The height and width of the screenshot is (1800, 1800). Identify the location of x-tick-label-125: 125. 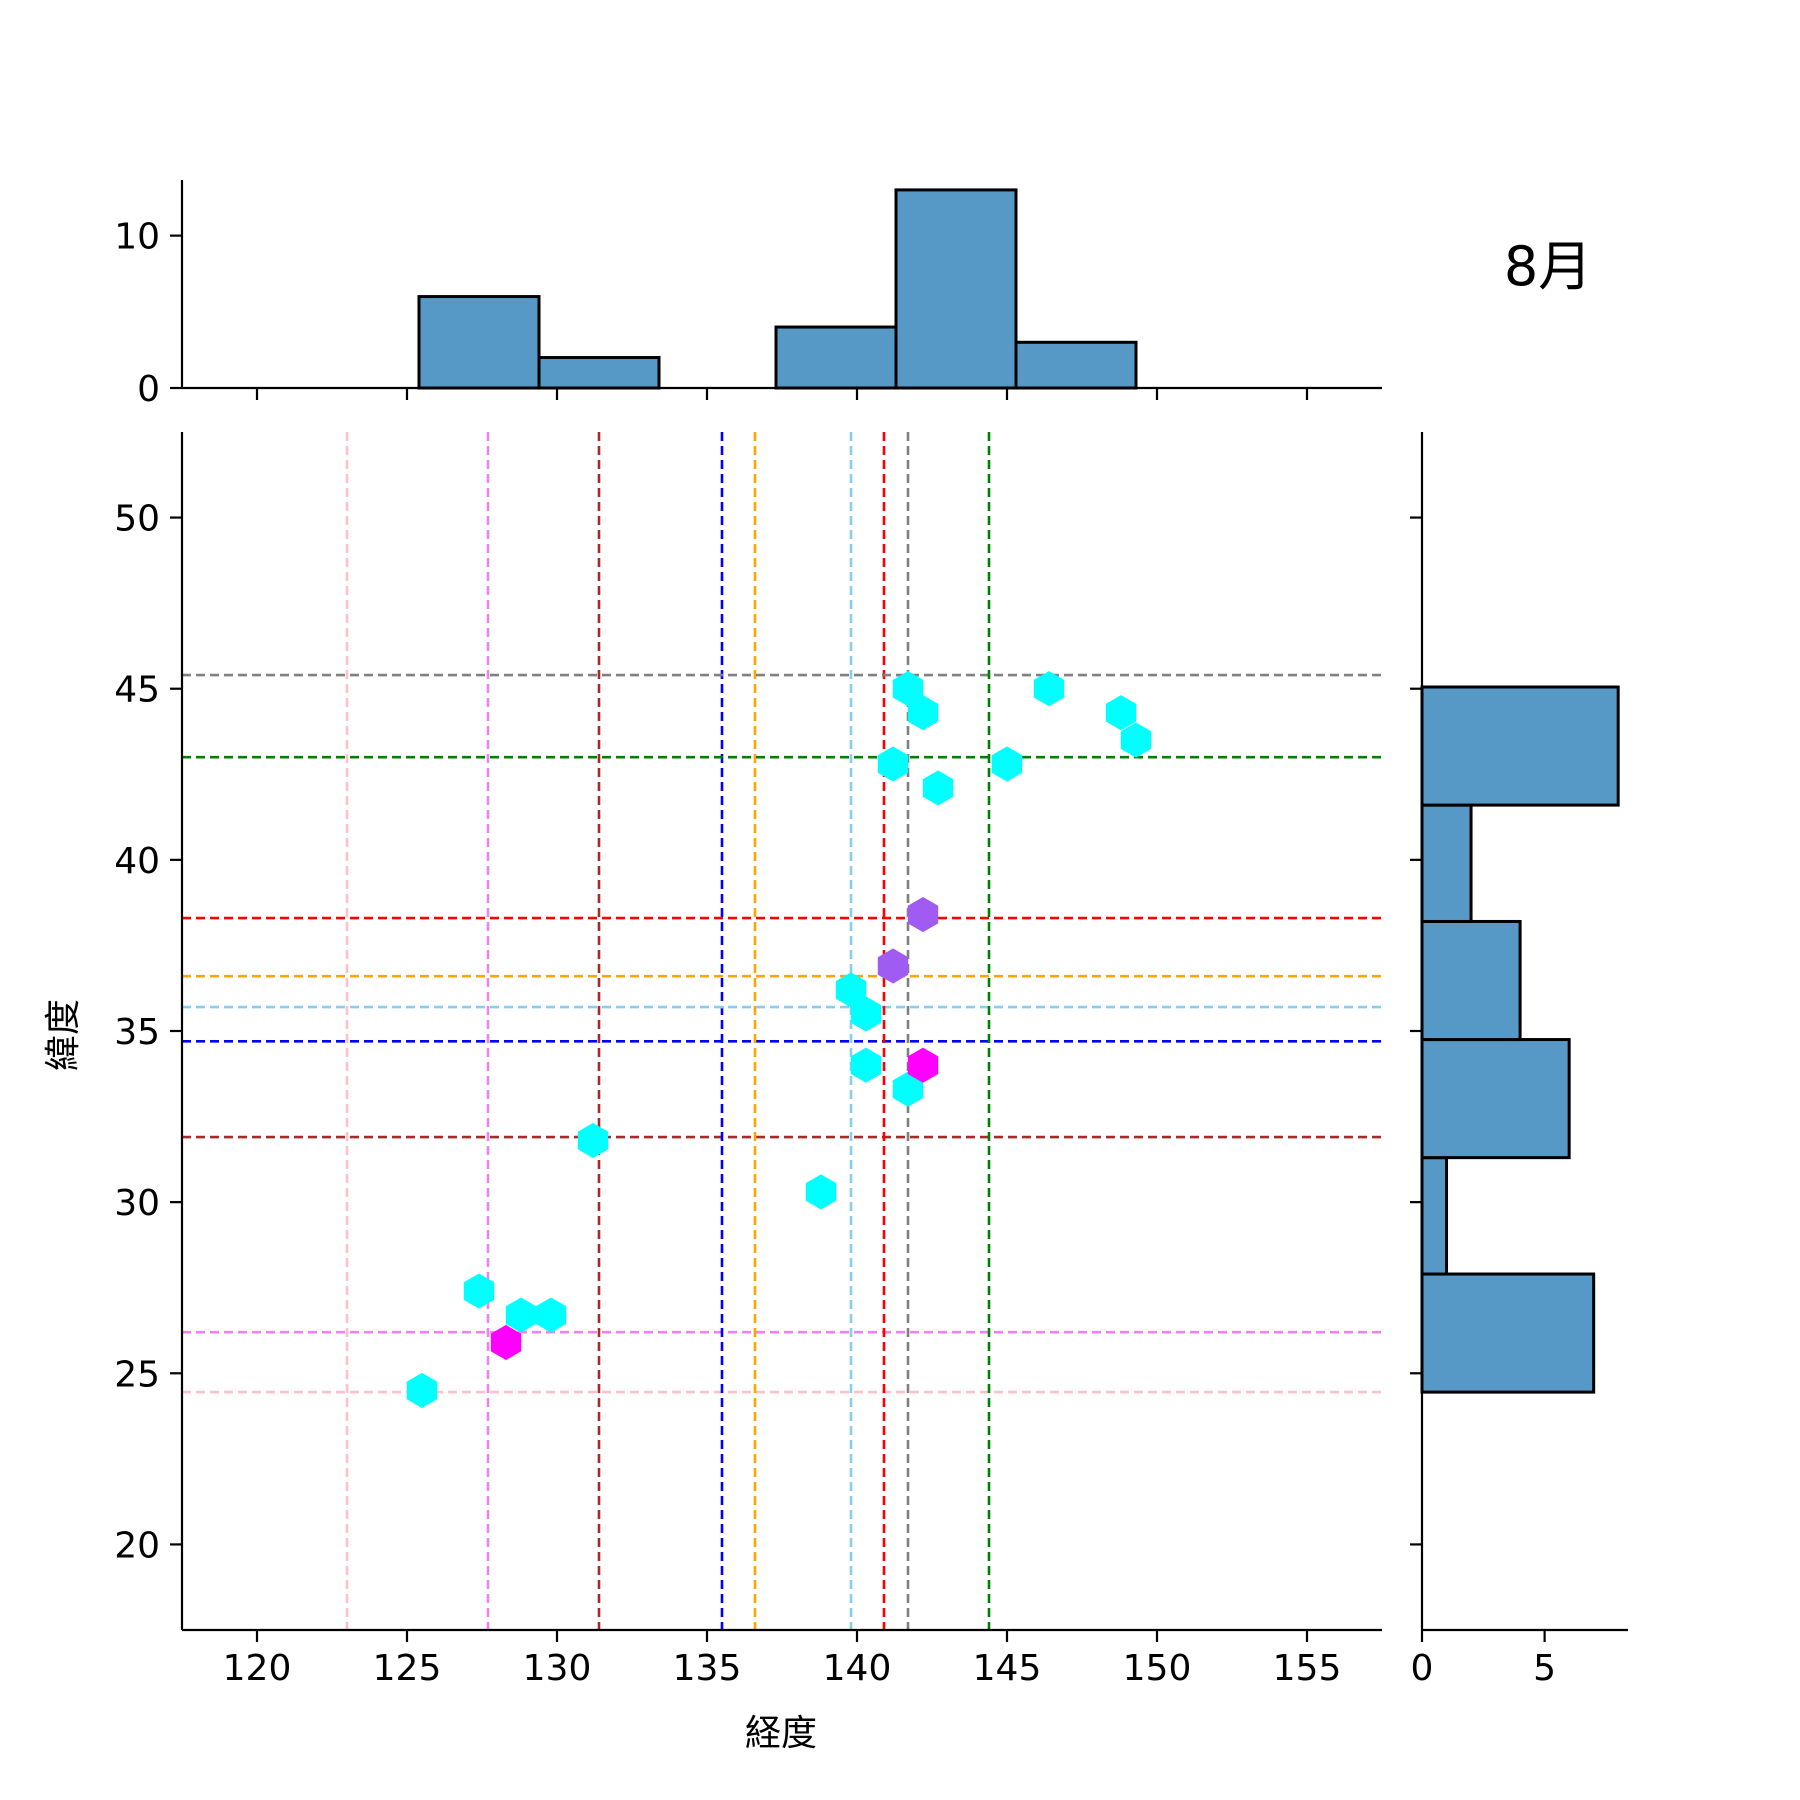
(407, 1668).